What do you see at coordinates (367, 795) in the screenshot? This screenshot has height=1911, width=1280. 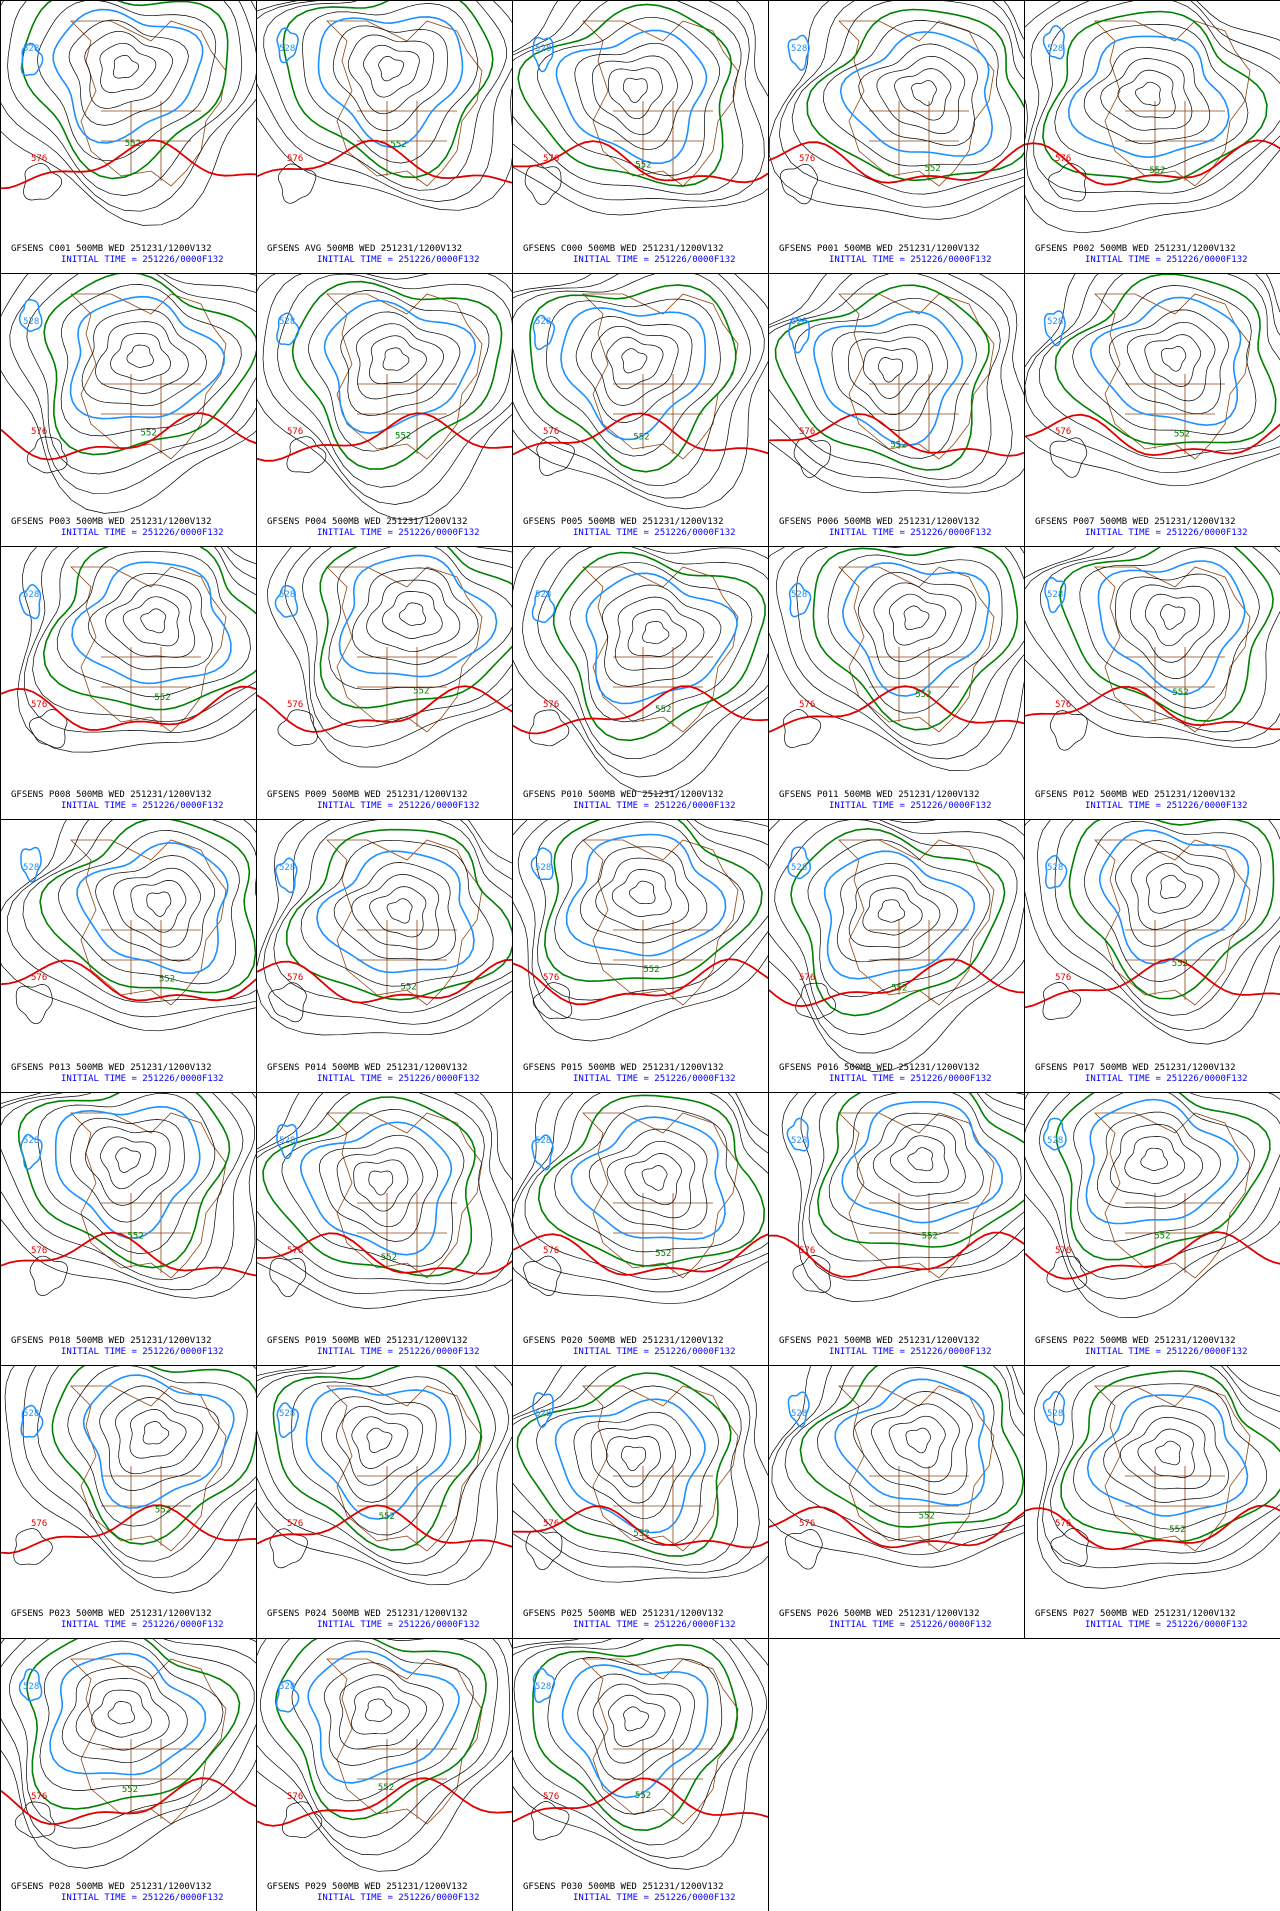 I see `panel-title: GFSENS P009 500MB WED 251231/1200V132` at bounding box center [367, 795].